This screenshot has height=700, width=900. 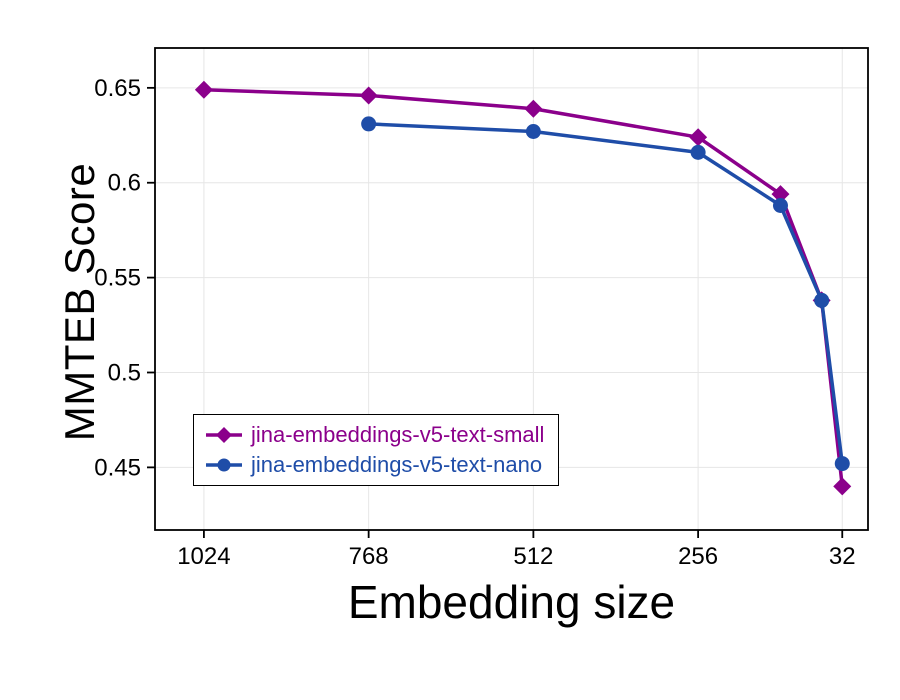 I want to click on legend-item: jina-embeddings-v5-text-small, so click(x=374, y=435).